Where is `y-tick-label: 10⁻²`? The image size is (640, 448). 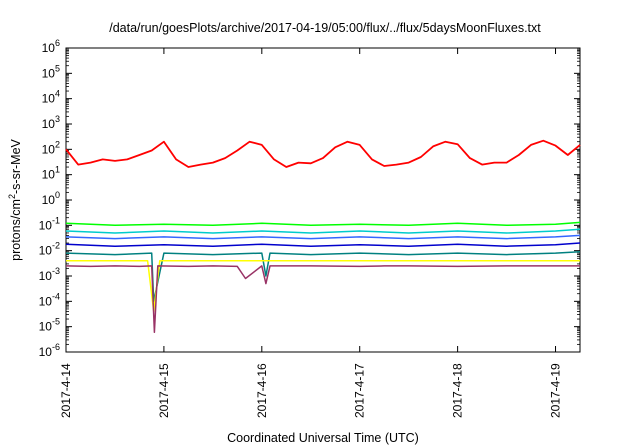
y-tick-label: 10⁻² is located at coordinates (49, 249).